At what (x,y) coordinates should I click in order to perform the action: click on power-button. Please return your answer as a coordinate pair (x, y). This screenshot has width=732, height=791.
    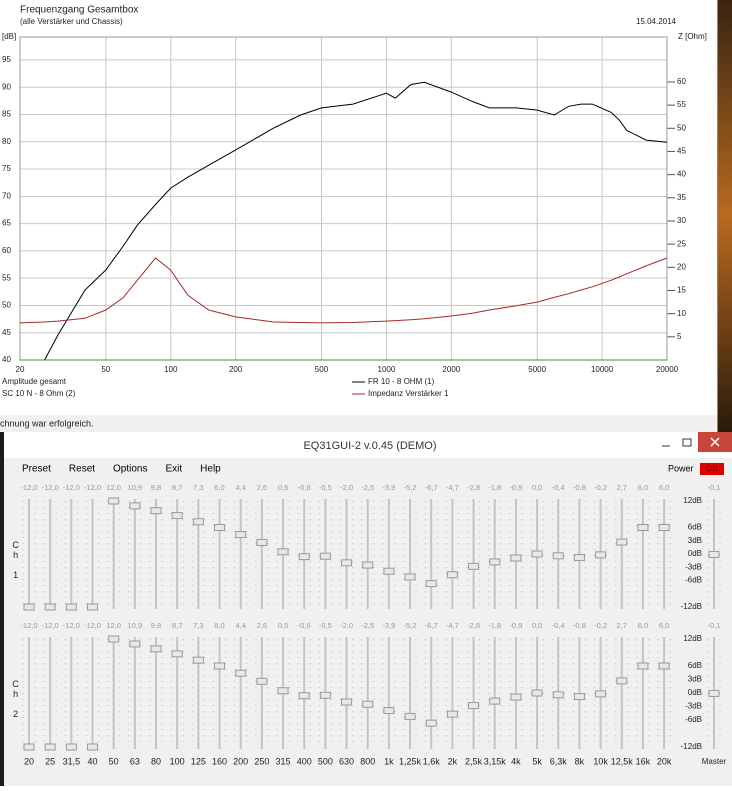
    Looking at the image, I should click on (712, 469).